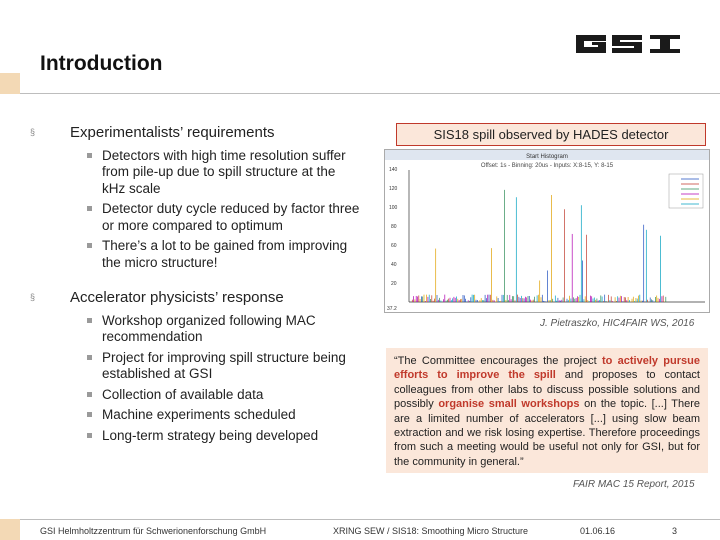  What do you see at coordinates (538, 245) in the screenshot?
I see `histogram-spikes` at bounding box center [538, 245].